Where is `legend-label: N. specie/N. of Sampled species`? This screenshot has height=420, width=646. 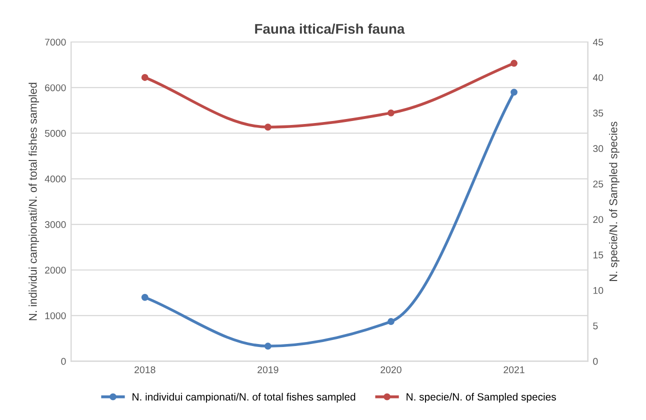
legend-label: N. specie/N. of Sampled species is located at coordinates (481, 397).